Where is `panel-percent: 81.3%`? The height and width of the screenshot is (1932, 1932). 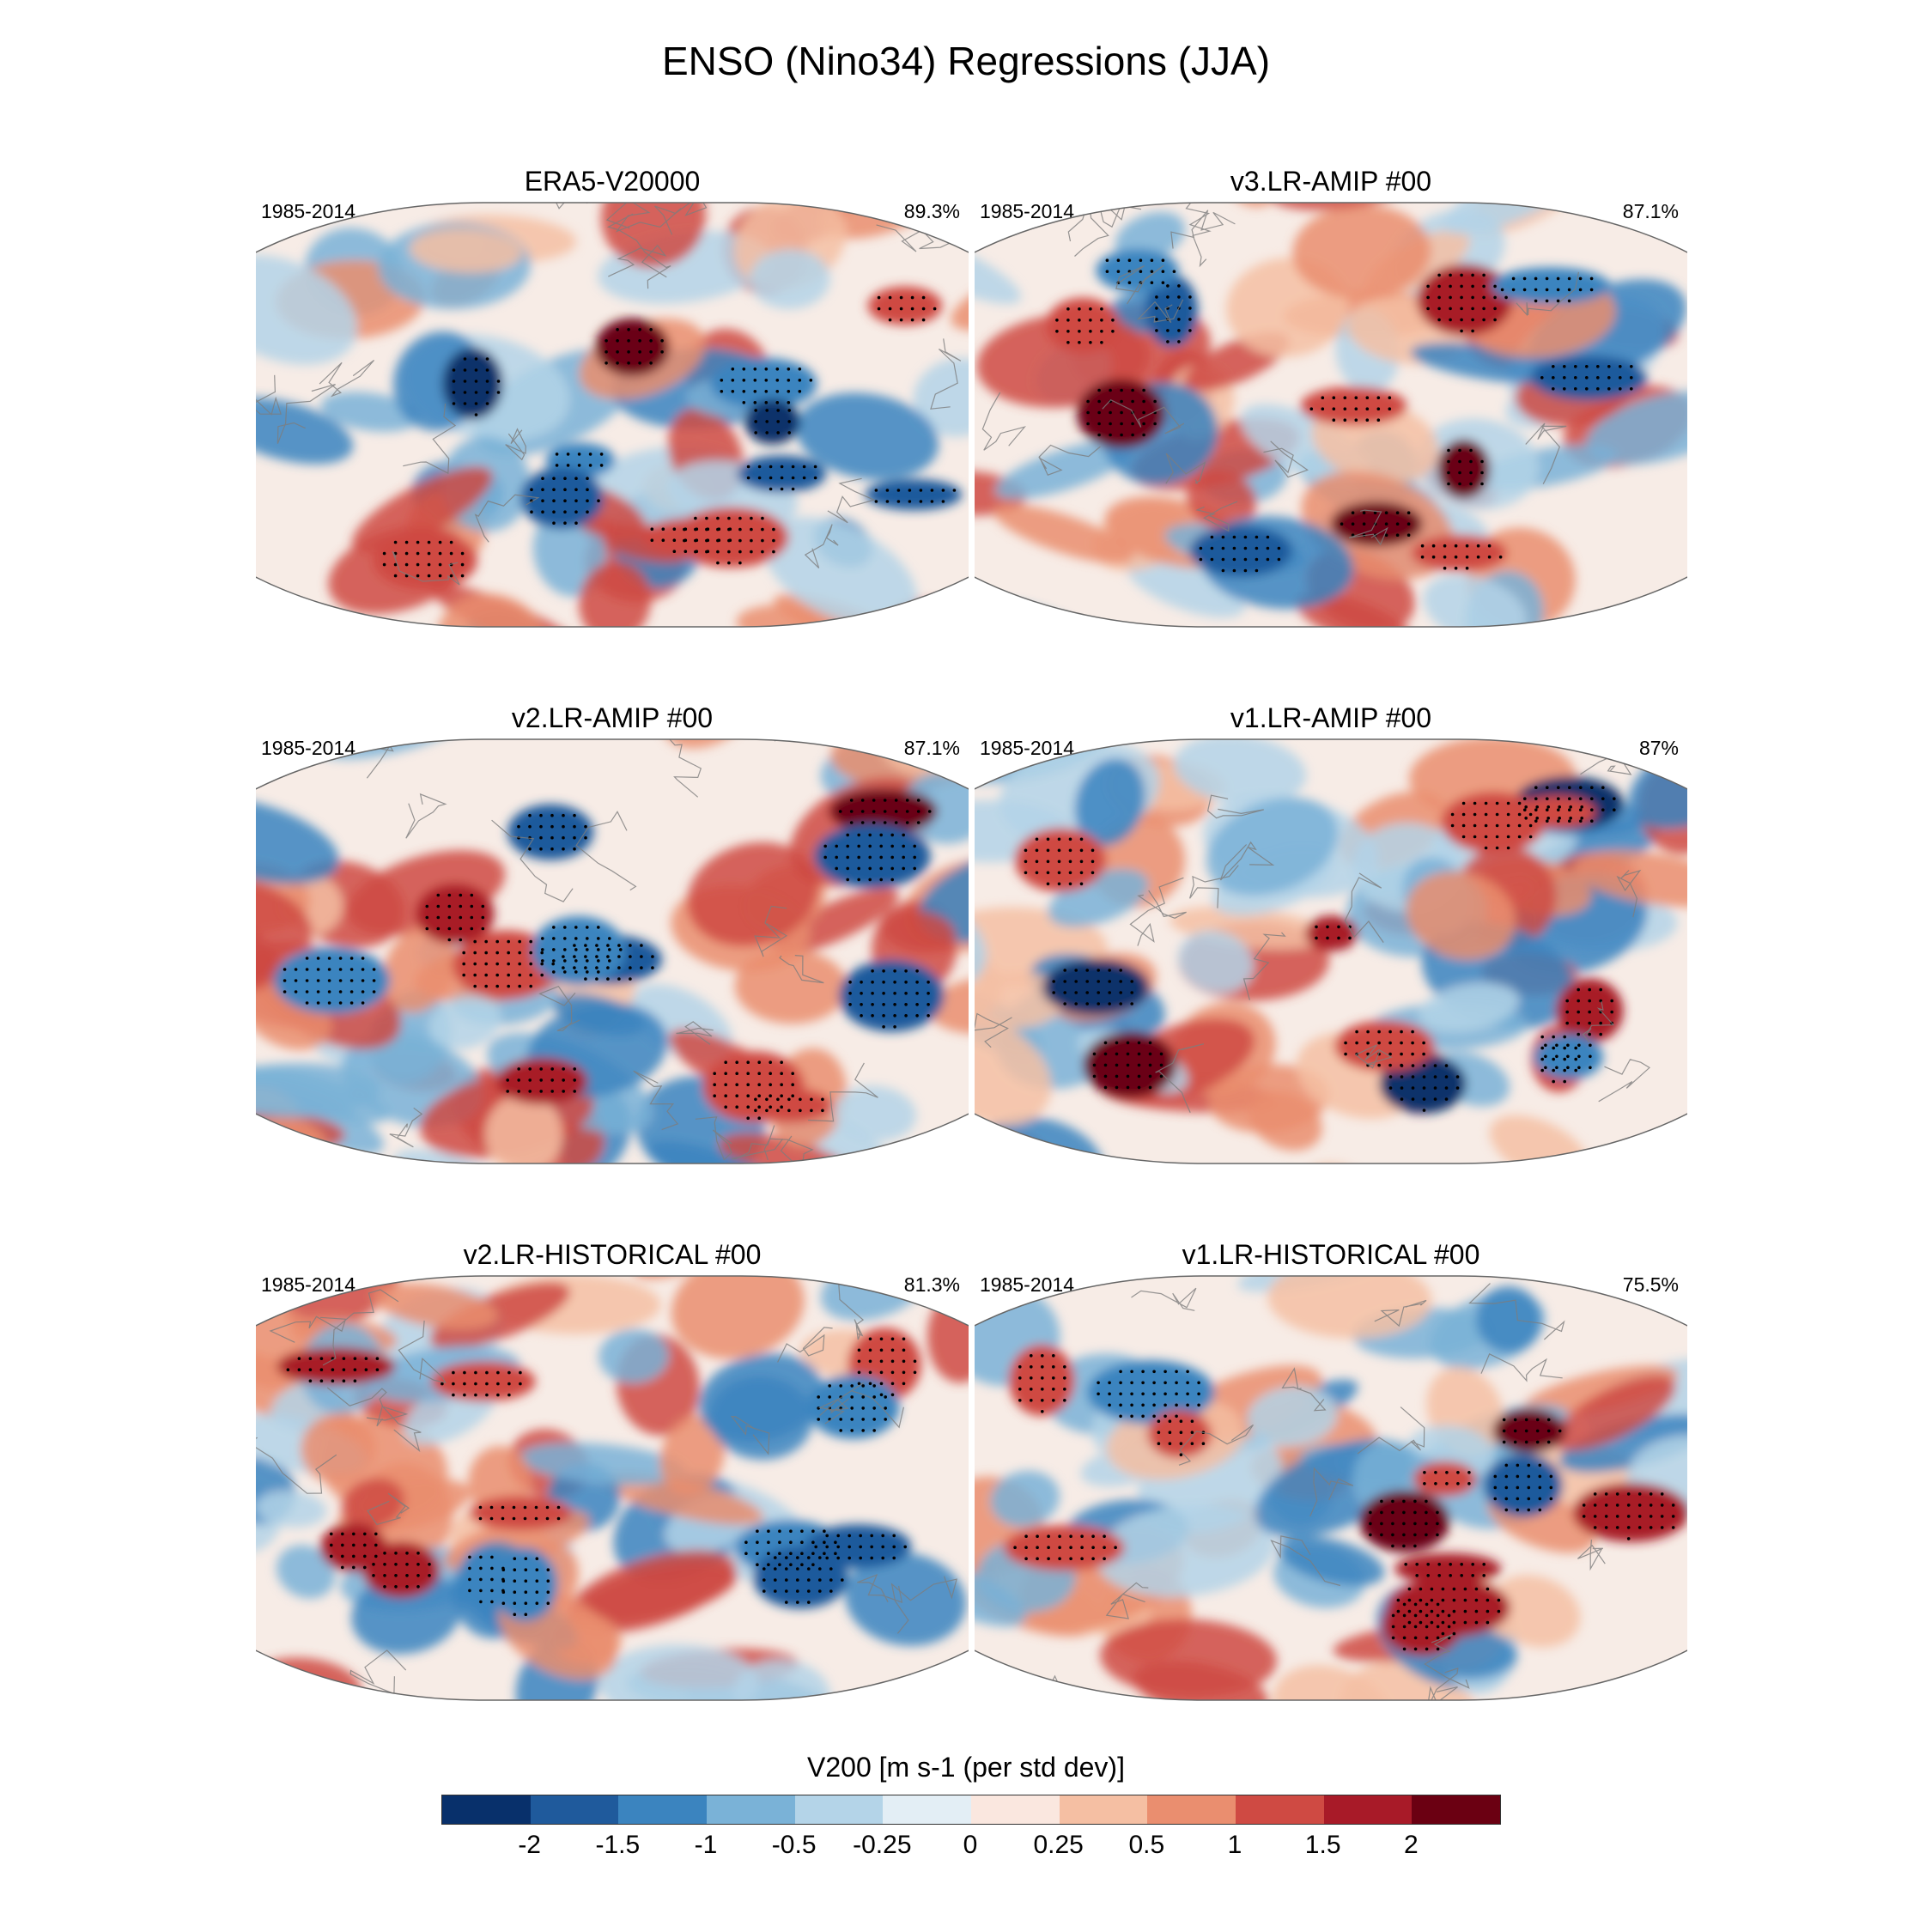 panel-percent: 81.3% is located at coordinates (932, 1284).